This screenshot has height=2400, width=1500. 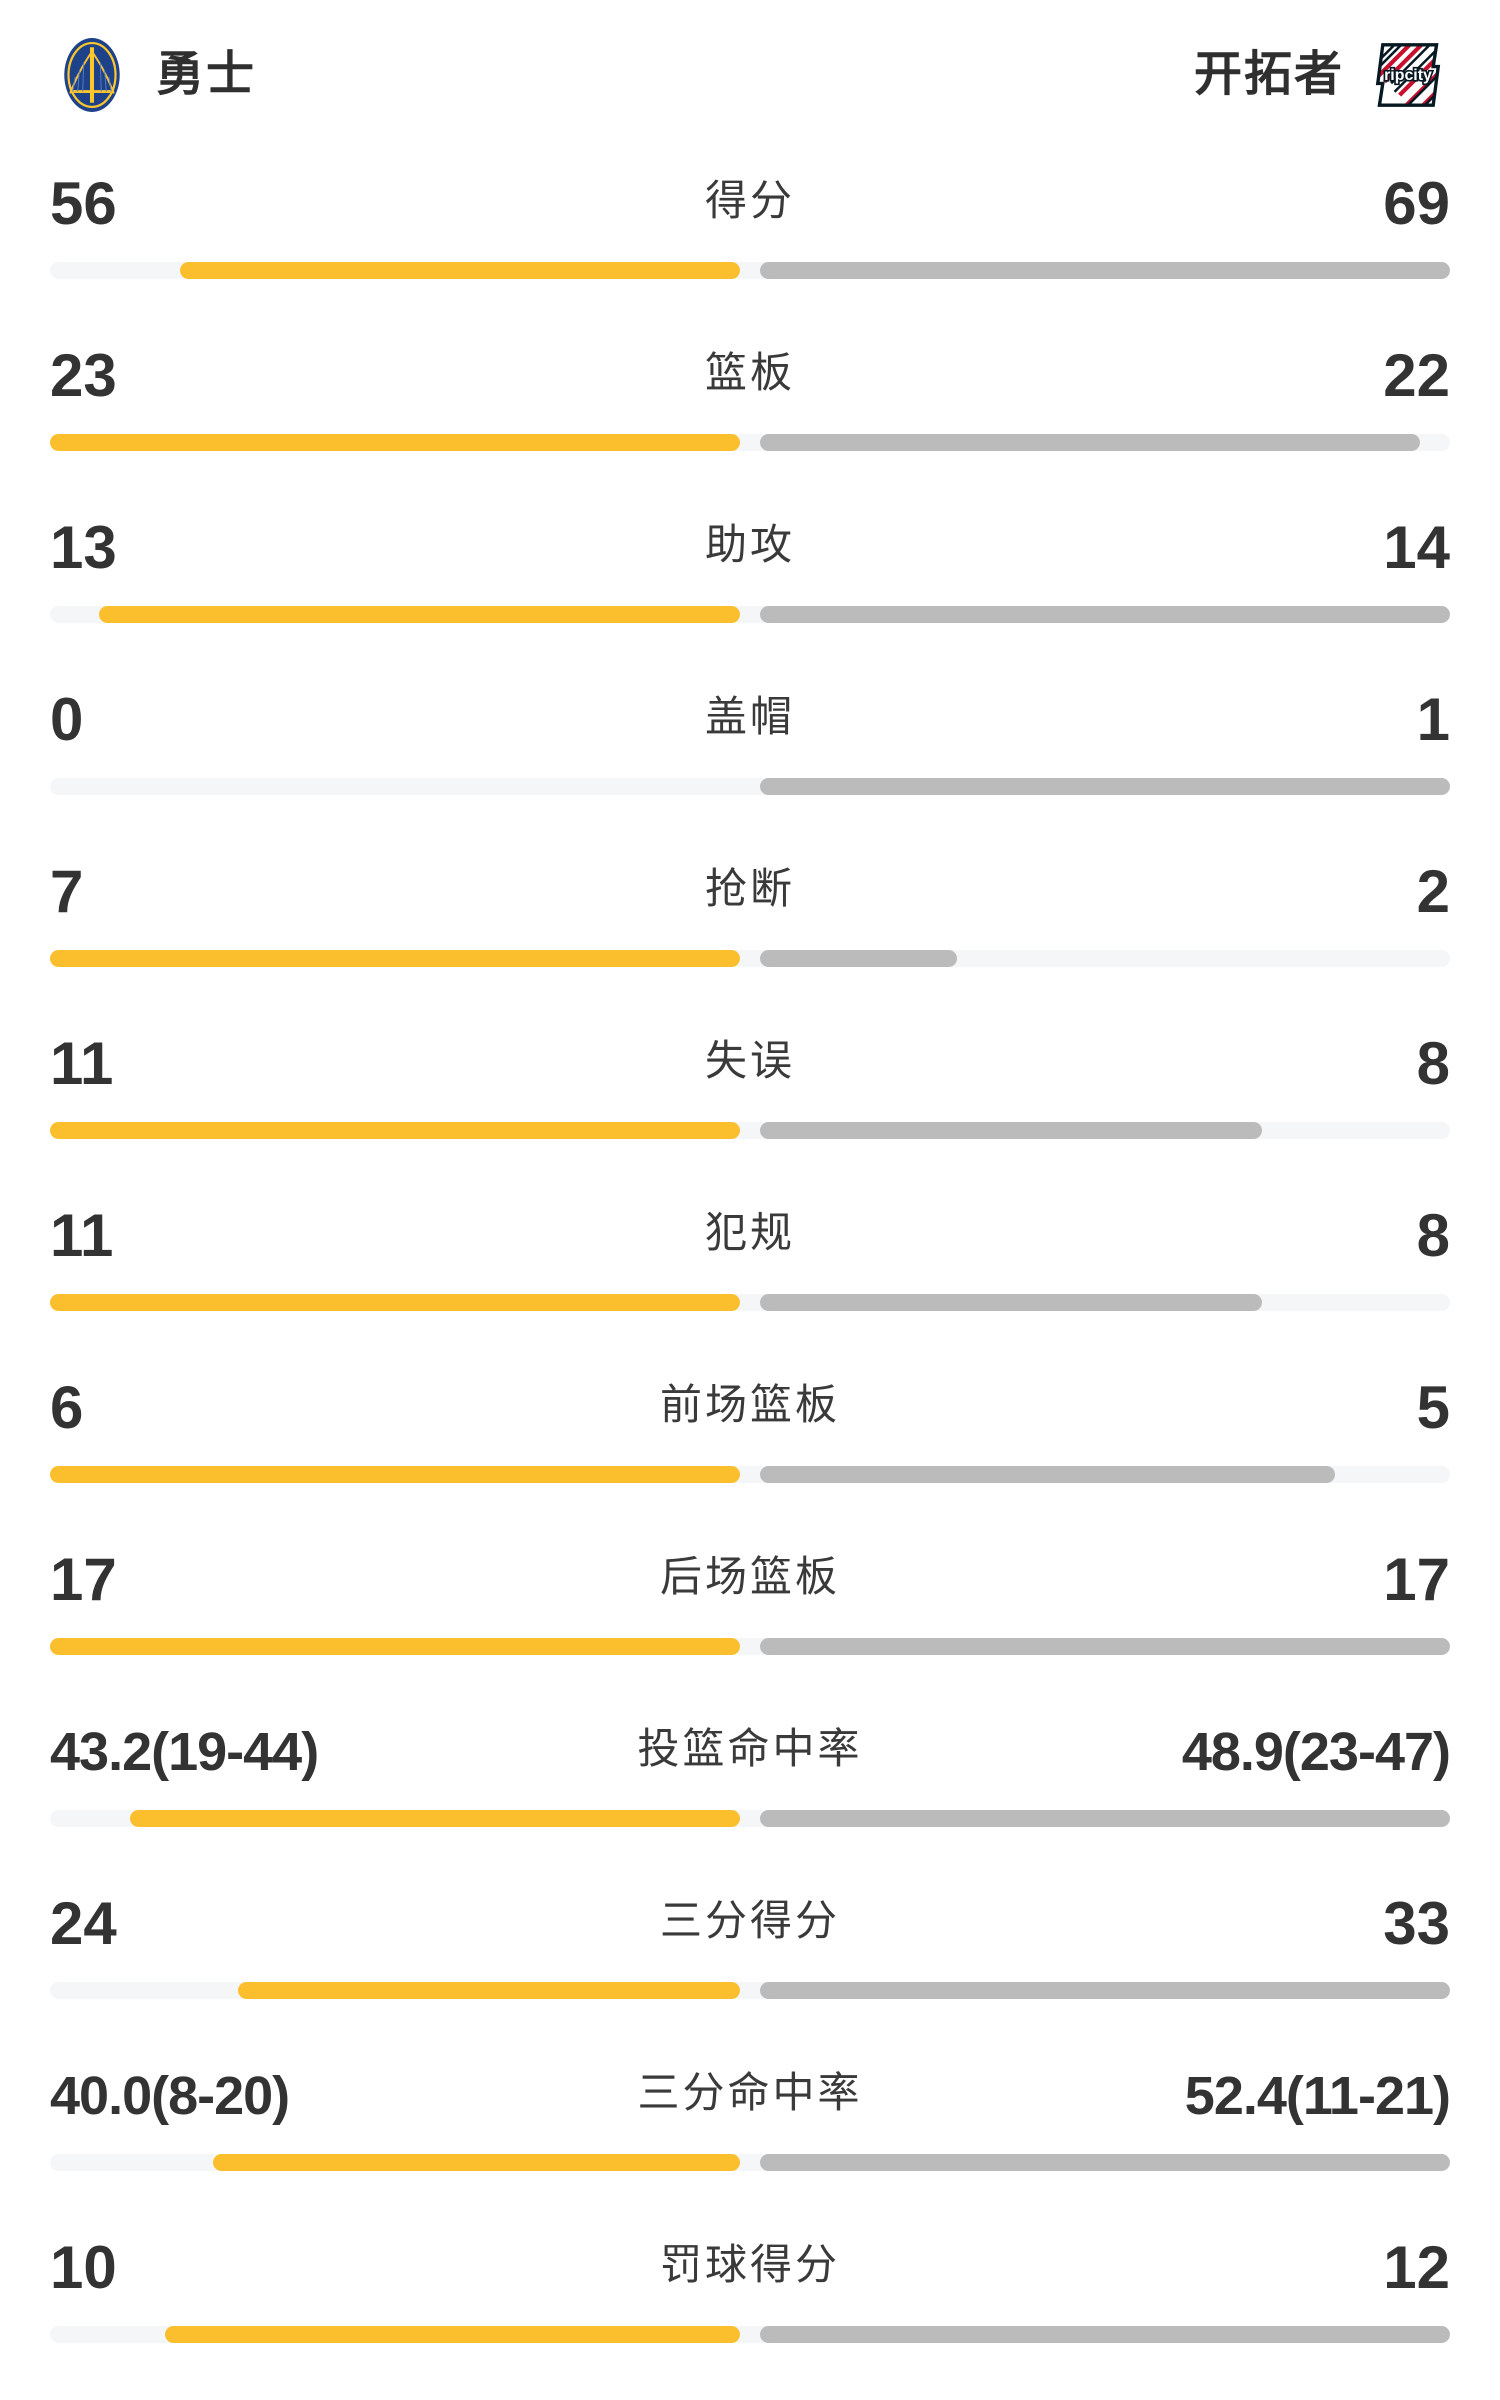 I want to click on away-team: 开拓者, so click(x=1322, y=75).